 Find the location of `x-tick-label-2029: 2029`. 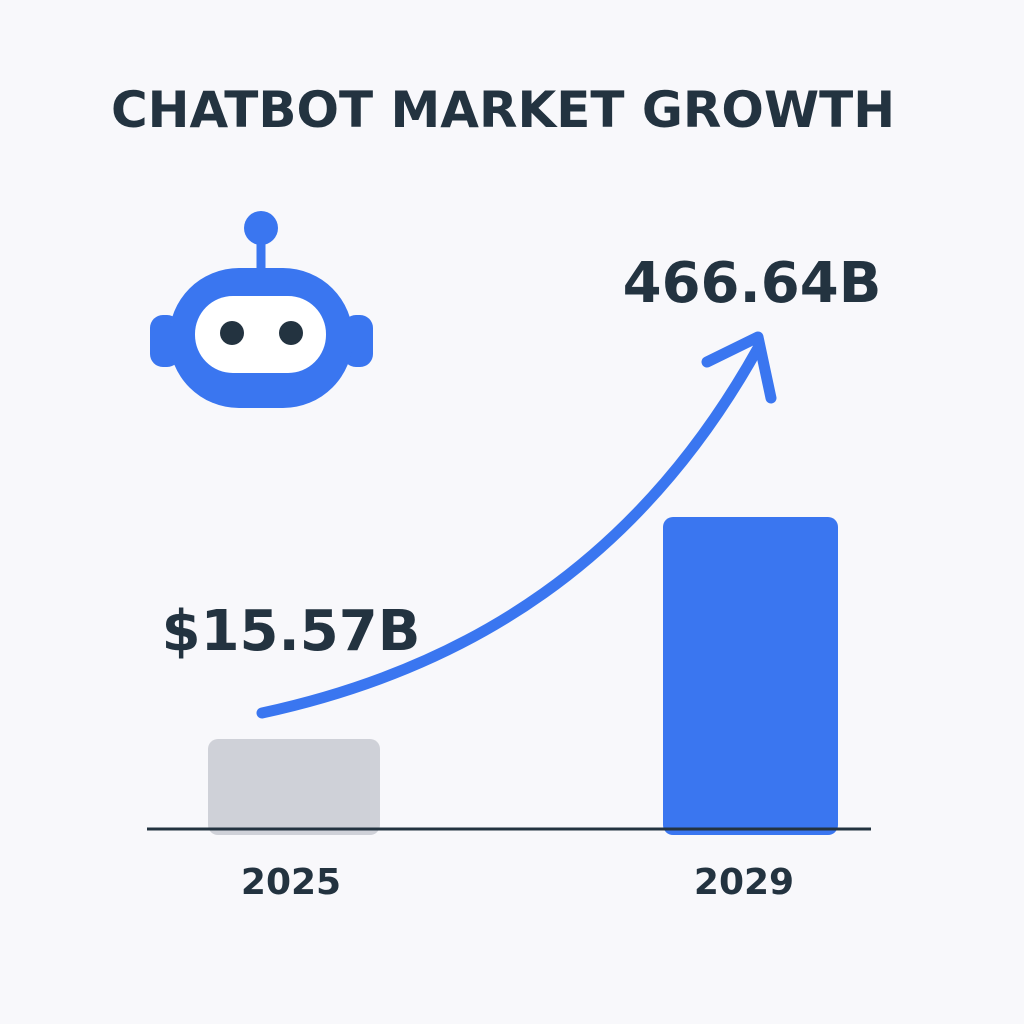

x-tick-label-2029: 2029 is located at coordinates (744, 882).